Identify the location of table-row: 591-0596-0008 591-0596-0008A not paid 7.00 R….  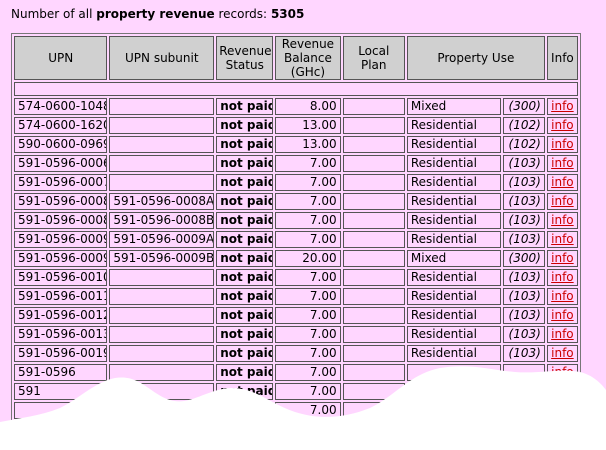
(296, 201).